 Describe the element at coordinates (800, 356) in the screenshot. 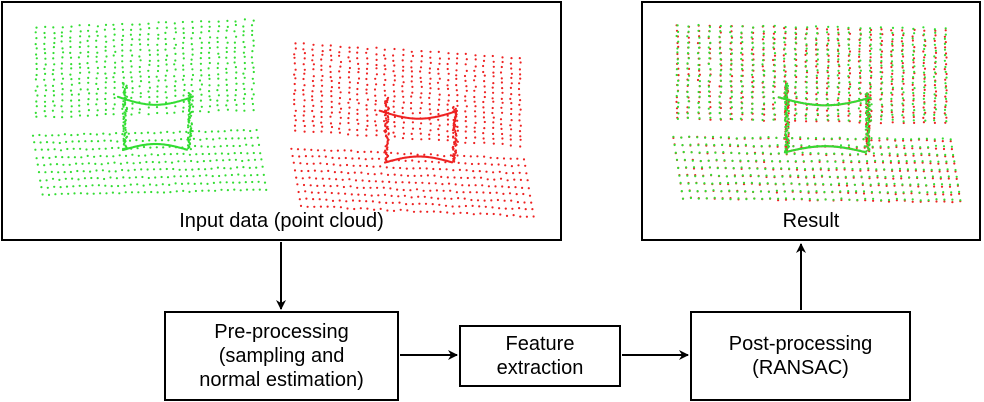

I see `postprocessing-box: Post-processing (RANSAC)` at that location.